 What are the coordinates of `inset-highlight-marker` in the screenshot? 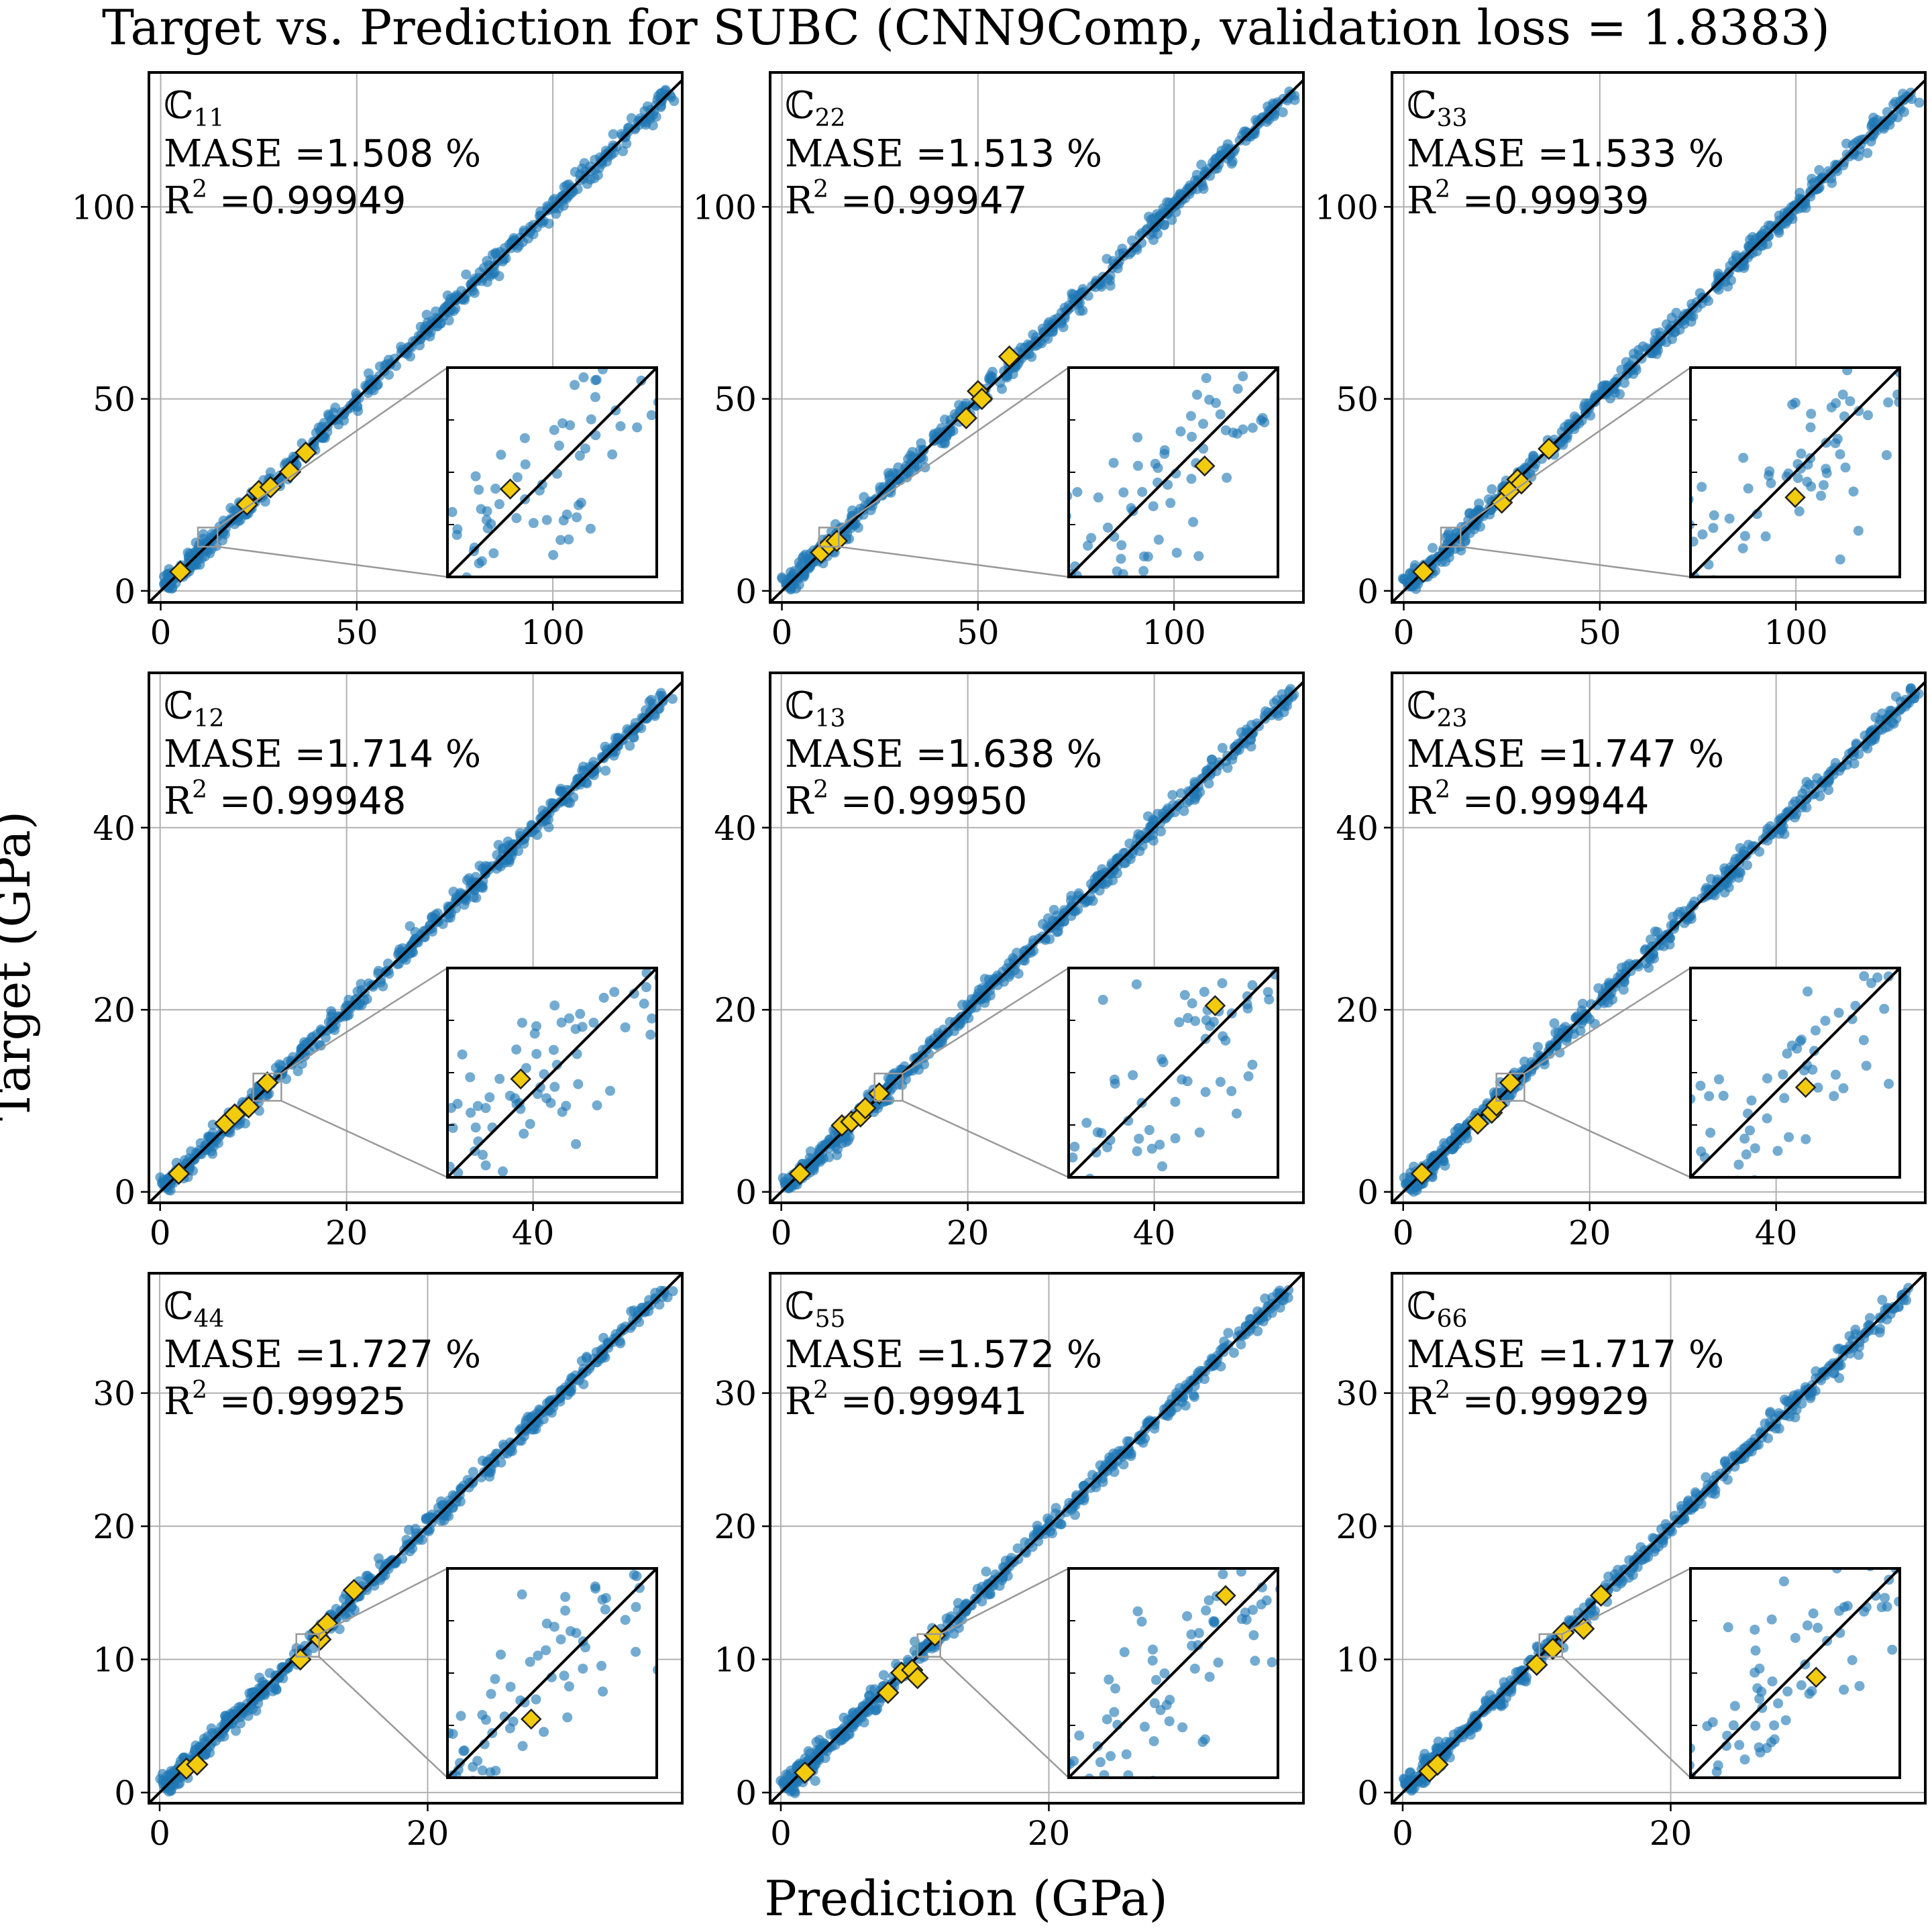 It's located at (1215, 1005).